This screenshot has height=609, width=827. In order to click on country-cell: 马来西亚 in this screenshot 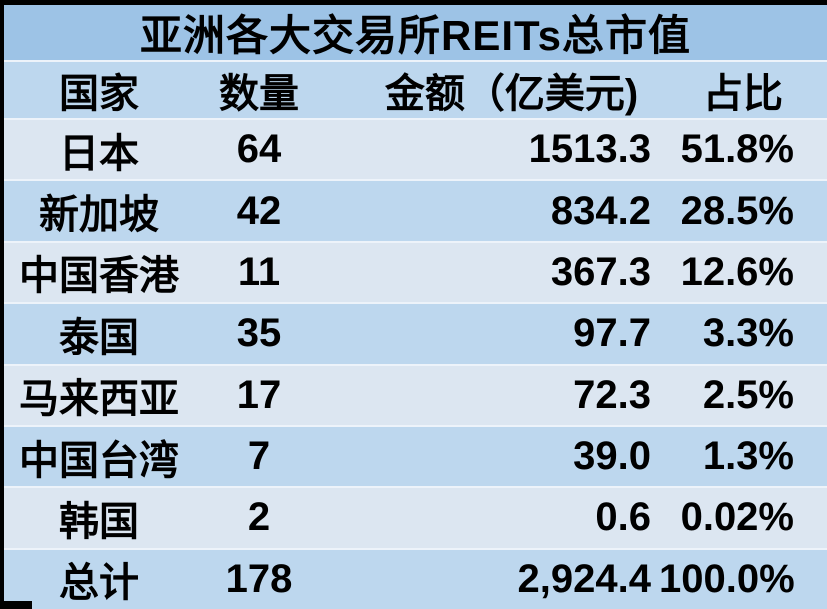, I will do `click(99, 399)`.